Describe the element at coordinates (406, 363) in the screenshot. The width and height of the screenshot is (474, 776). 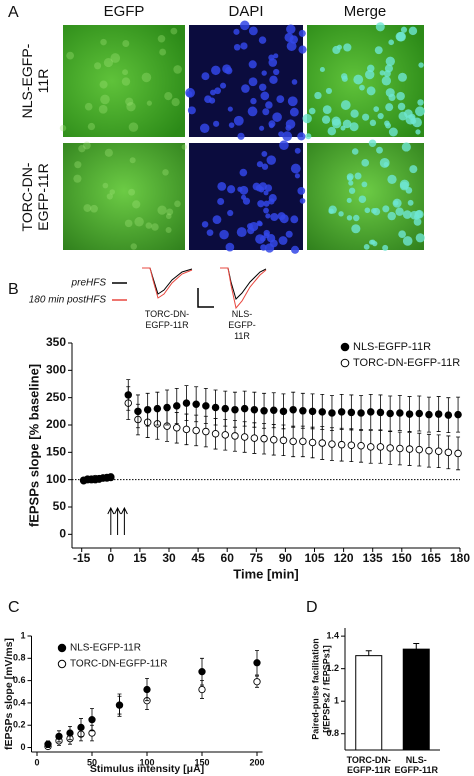
I see `legend-label: TORC-DN-EGFP-11R` at that location.